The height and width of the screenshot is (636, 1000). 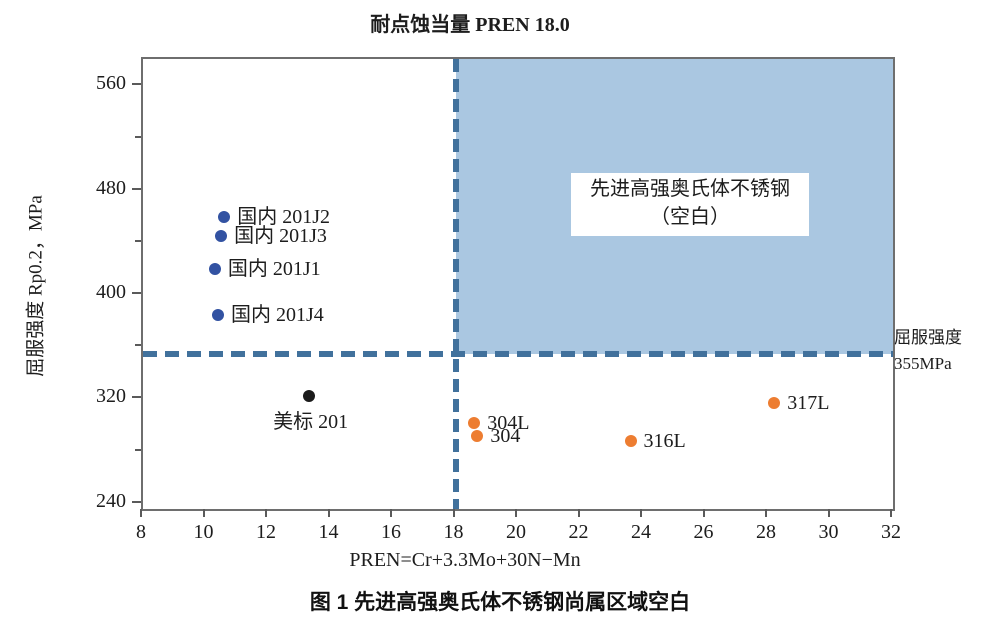 What do you see at coordinates (141, 532) in the screenshot?
I see `x-tick-label: 8` at bounding box center [141, 532].